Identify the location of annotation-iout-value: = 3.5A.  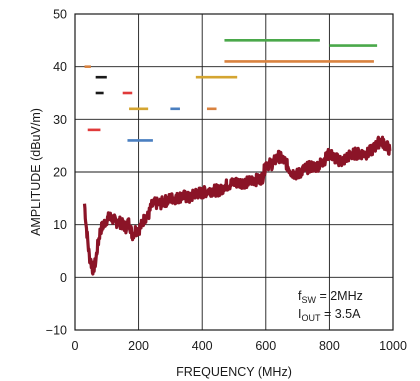
(340, 314).